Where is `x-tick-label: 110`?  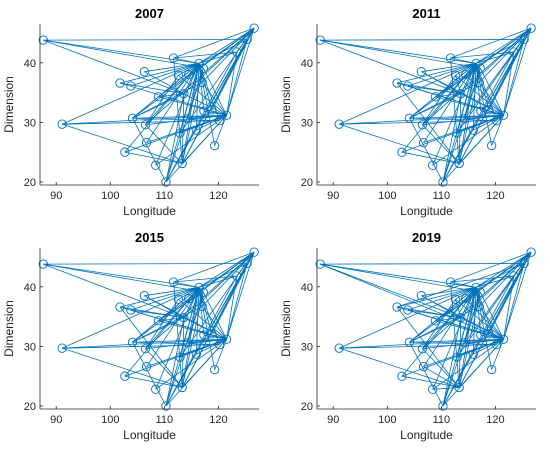 x-tick-label: 110 is located at coordinates (442, 196).